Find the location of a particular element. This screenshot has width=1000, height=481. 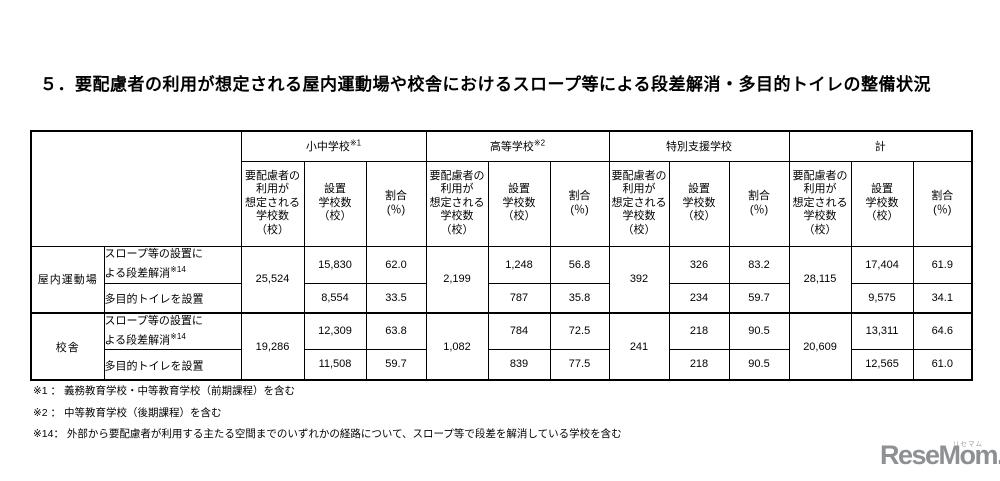

installed-count: 326 is located at coordinates (699, 264).